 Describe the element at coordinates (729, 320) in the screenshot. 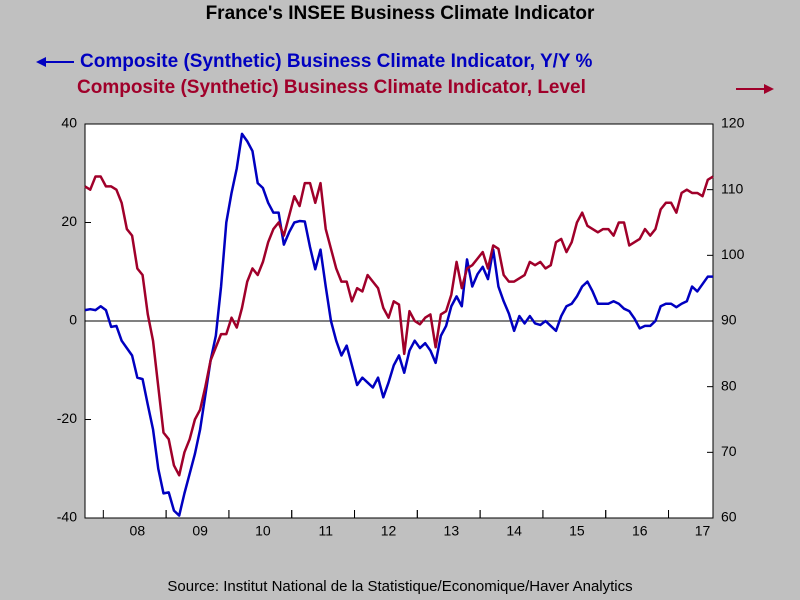

I see `y2-tick-label: 90` at that location.